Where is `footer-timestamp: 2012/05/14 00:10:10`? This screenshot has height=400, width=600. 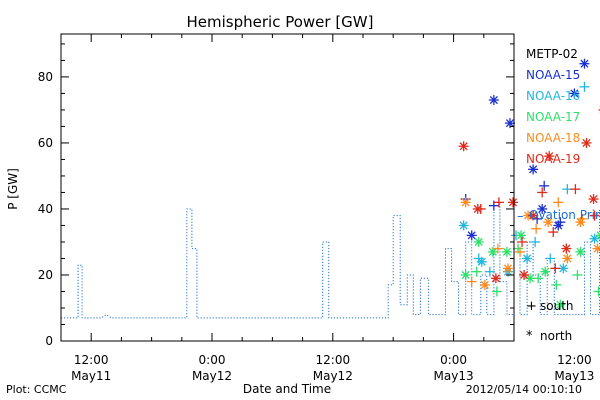 footer-timestamp: 2012/05/14 00:10:10 is located at coordinates (524, 389).